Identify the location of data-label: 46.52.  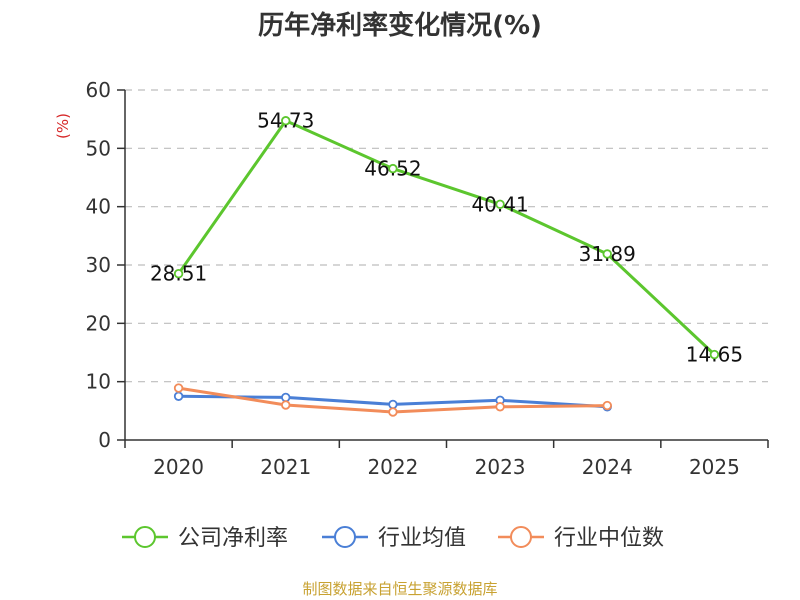
(392, 169).